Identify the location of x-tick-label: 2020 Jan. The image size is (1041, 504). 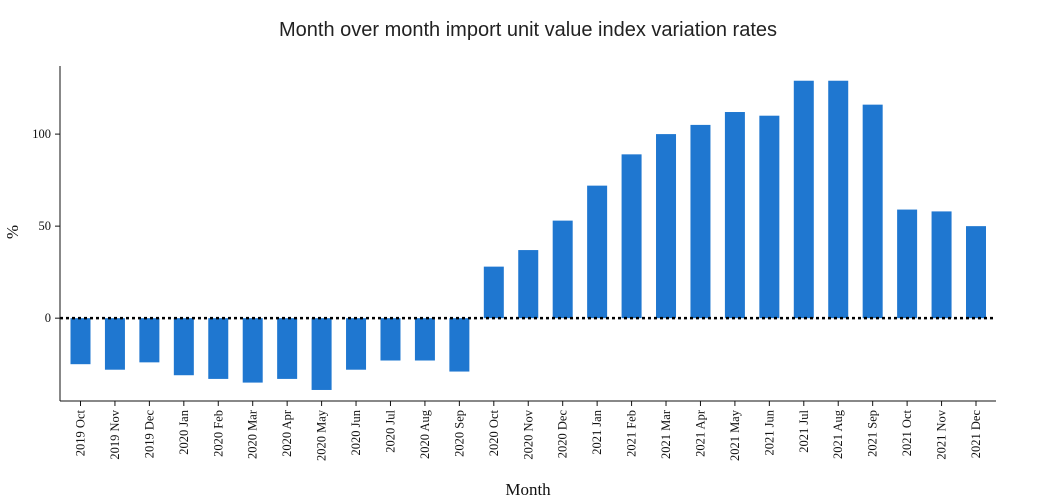
(184, 432).